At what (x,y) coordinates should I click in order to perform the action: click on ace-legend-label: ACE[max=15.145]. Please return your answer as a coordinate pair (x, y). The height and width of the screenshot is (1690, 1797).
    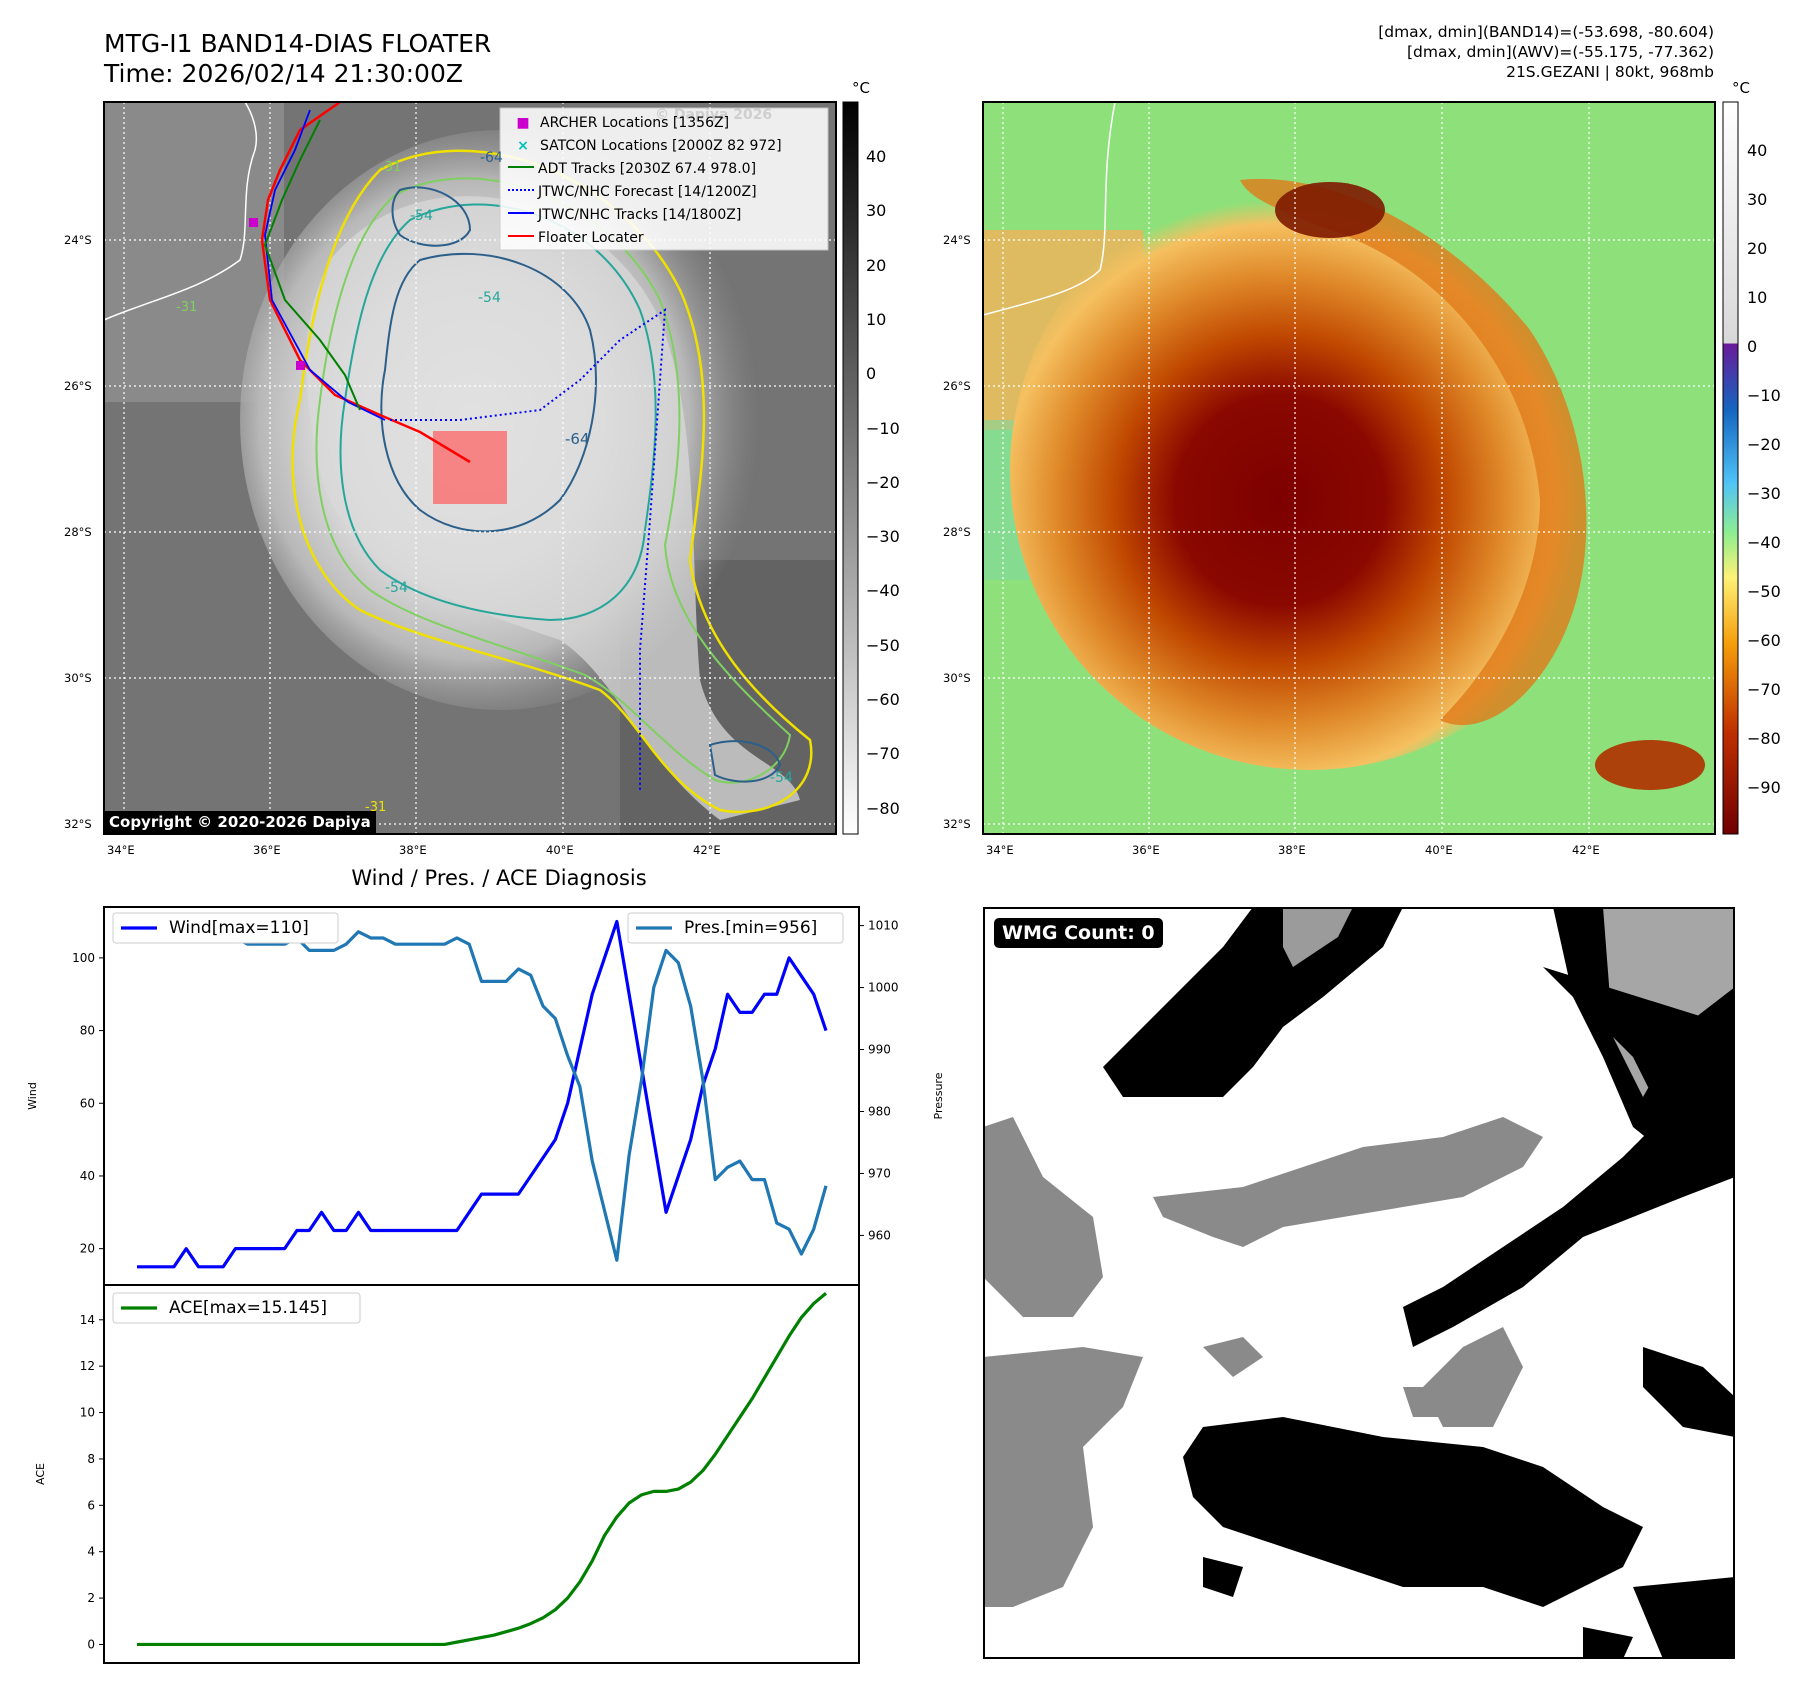
    Looking at the image, I should click on (248, 1308).